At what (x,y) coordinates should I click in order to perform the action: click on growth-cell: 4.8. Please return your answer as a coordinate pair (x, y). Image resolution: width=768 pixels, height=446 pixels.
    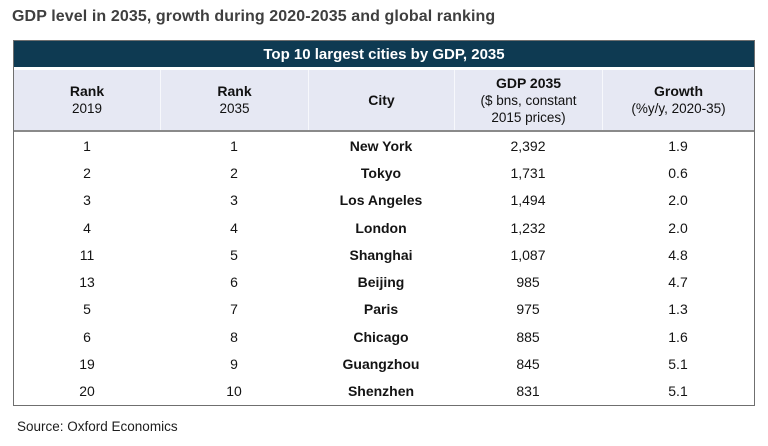
    Looking at the image, I should click on (678, 254).